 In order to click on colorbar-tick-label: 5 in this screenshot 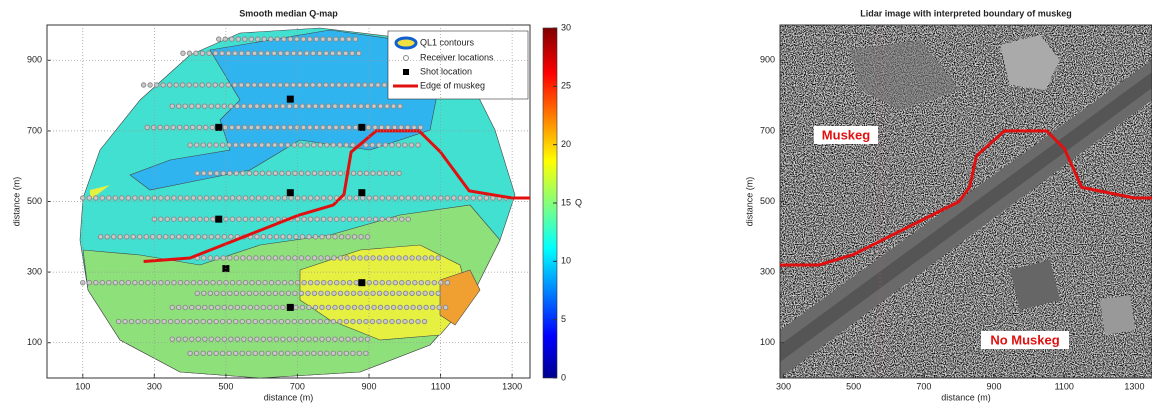, I will do `click(563, 319)`.